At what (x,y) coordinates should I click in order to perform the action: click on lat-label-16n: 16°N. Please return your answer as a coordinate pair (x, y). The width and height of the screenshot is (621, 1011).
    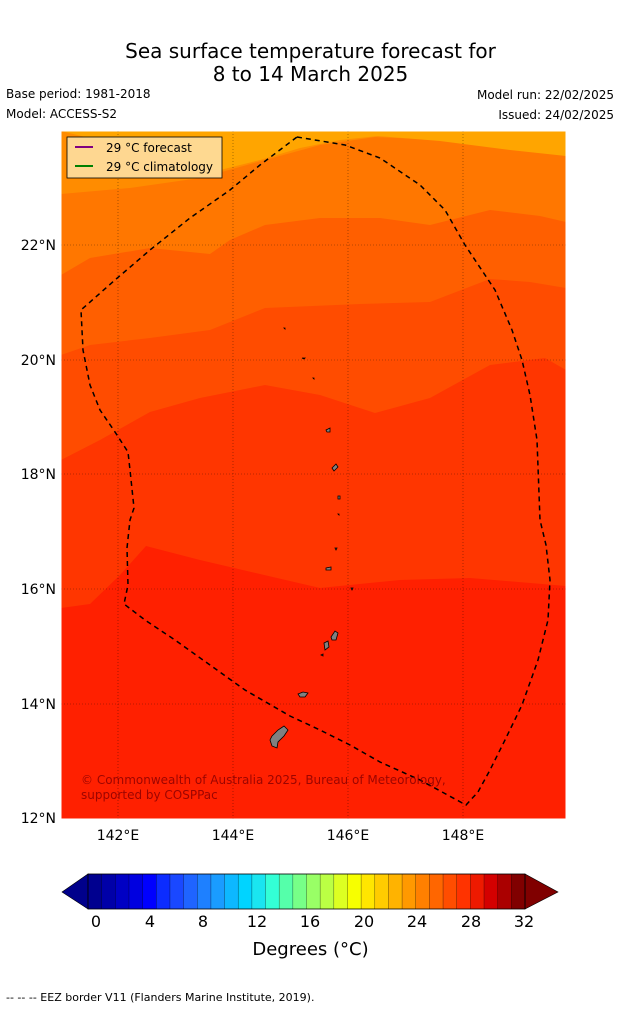
    Looking at the image, I should click on (38, 590).